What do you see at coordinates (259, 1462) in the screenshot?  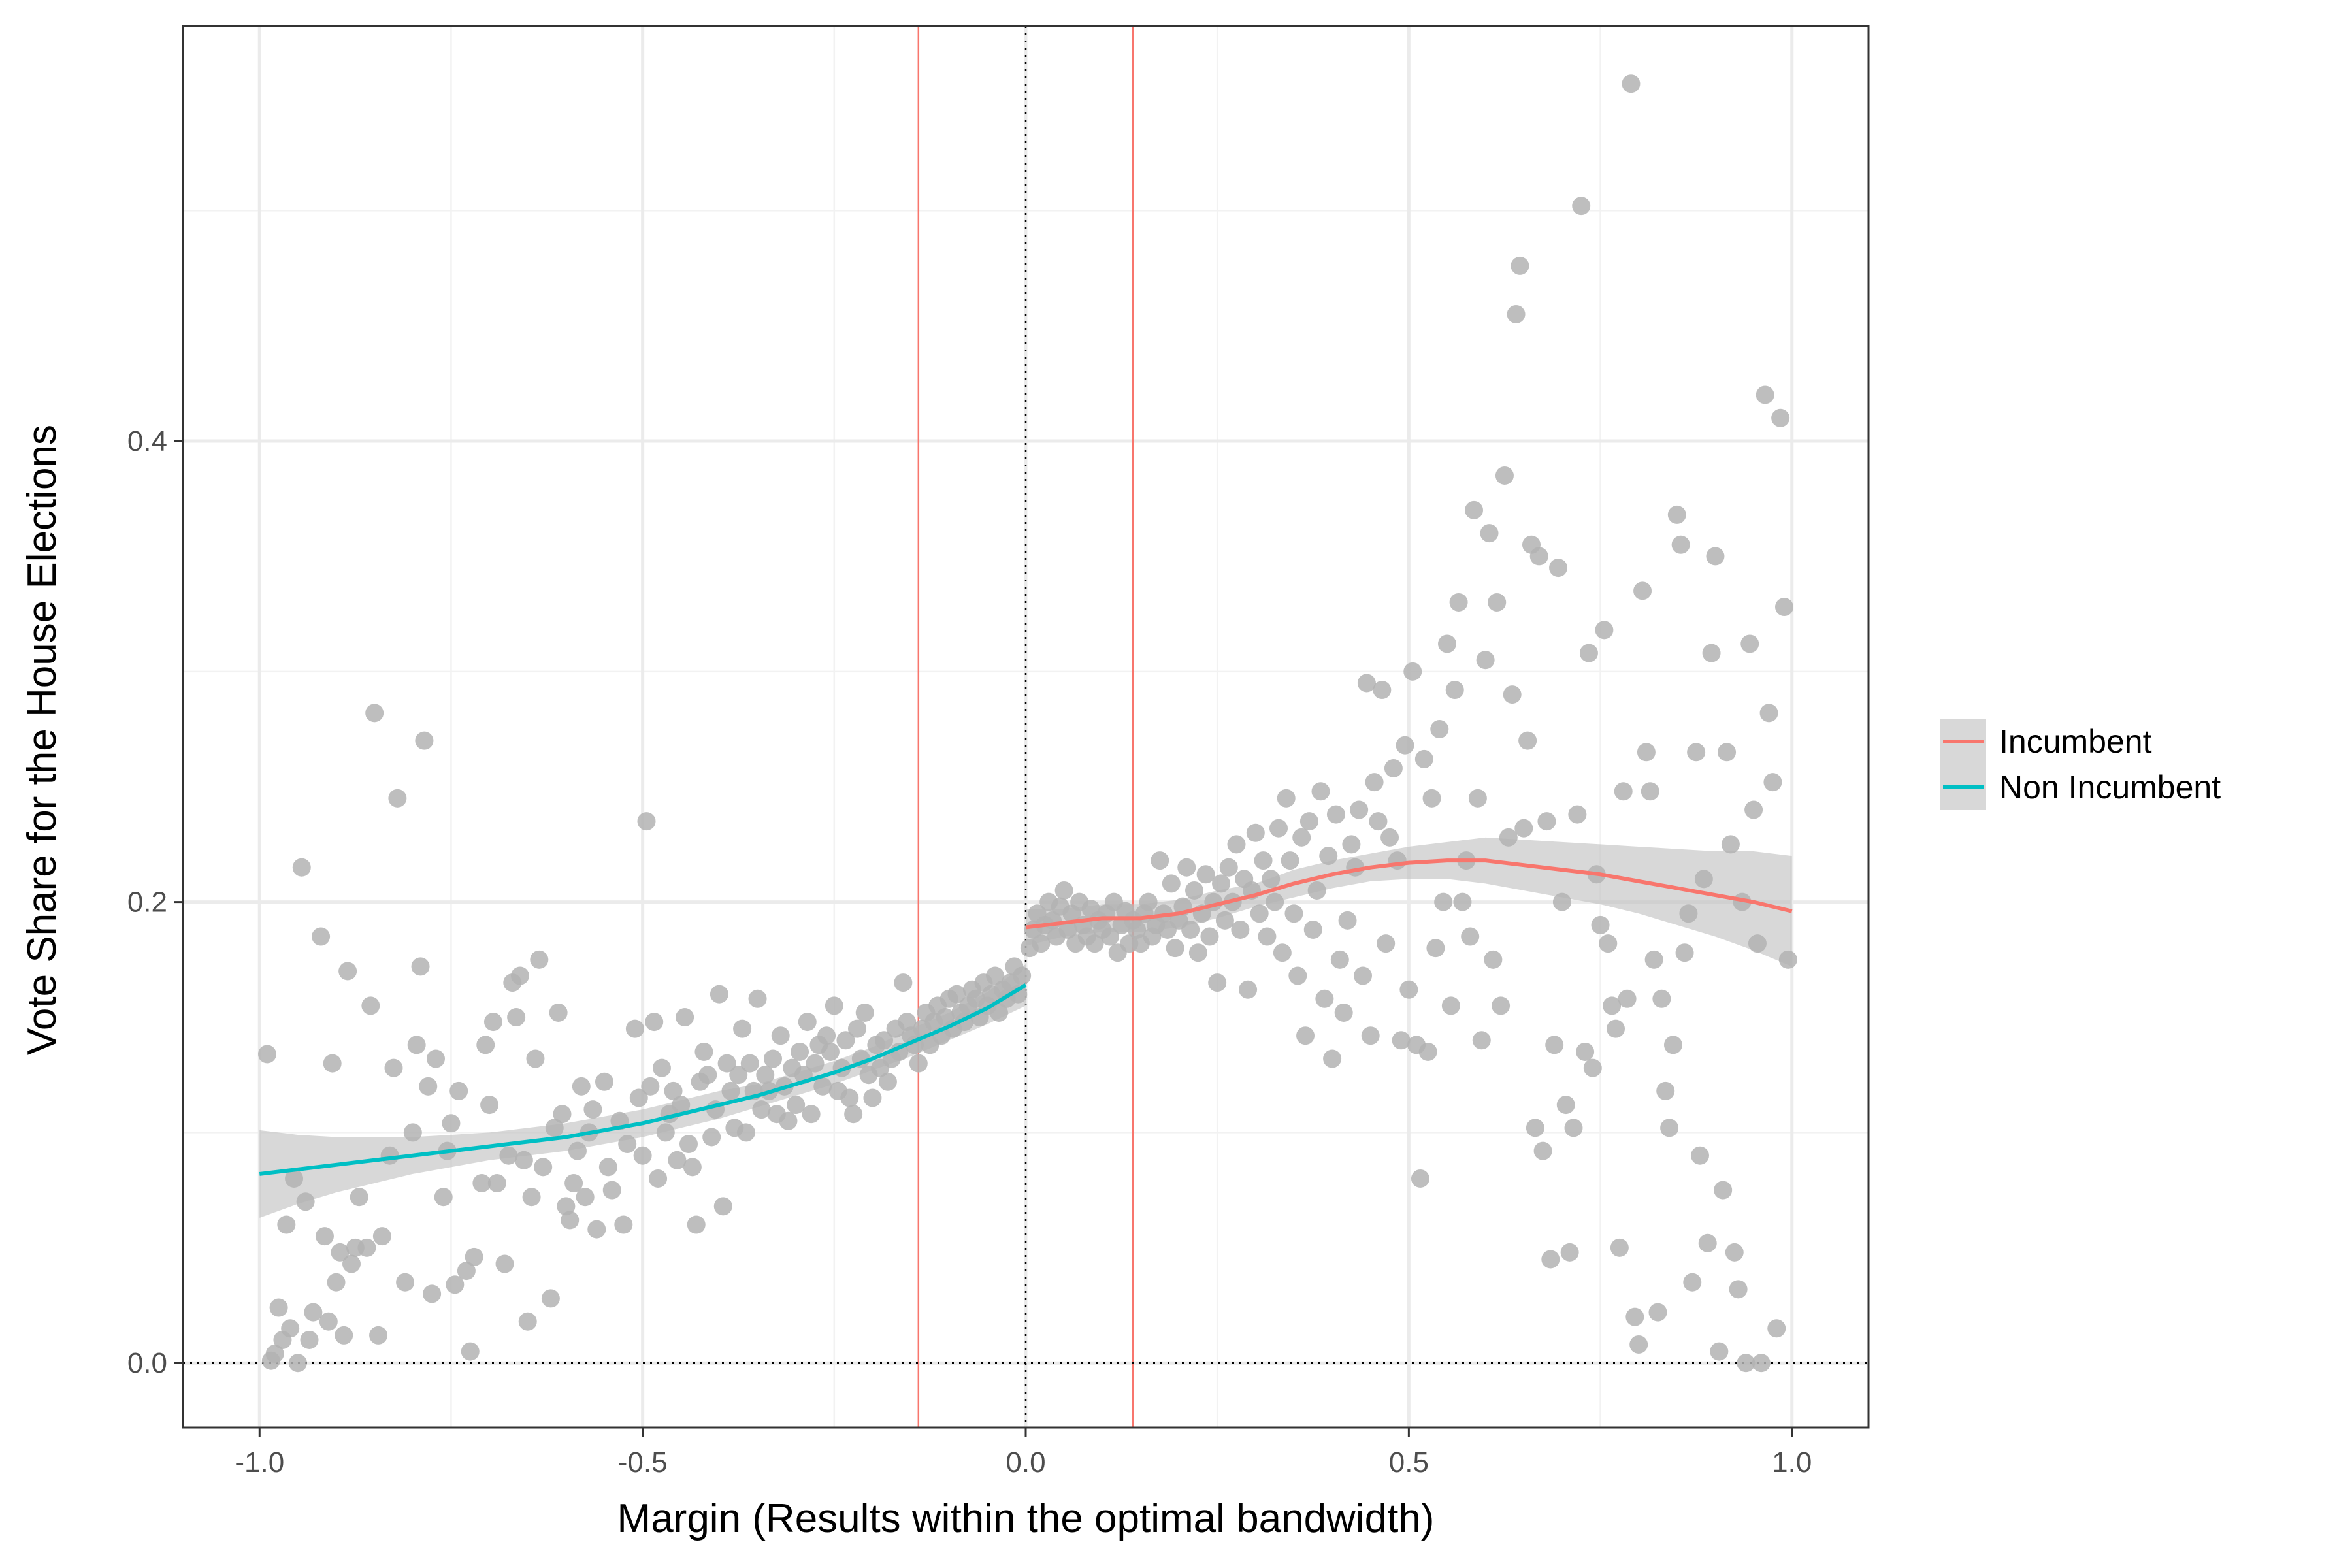 I see `x-tick-label: -1.0` at bounding box center [259, 1462].